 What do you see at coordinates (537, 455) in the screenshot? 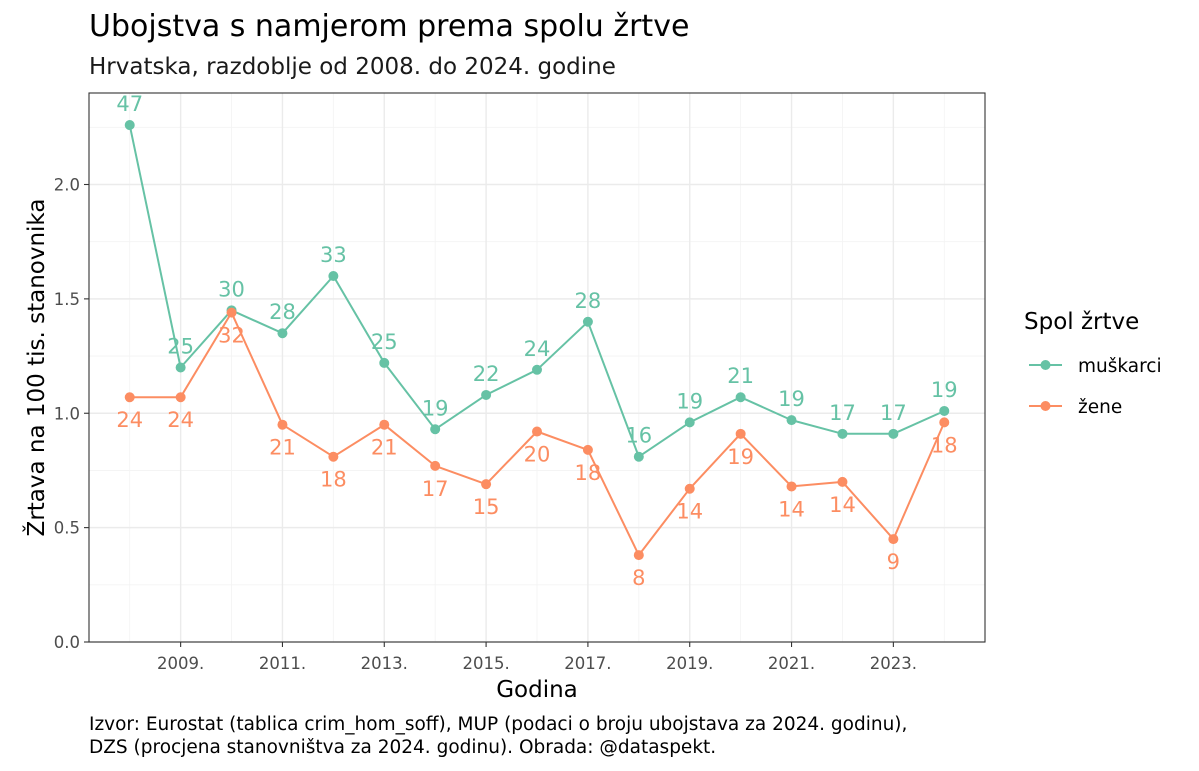
I see `data-label: 20` at bounding box center [537, 455].